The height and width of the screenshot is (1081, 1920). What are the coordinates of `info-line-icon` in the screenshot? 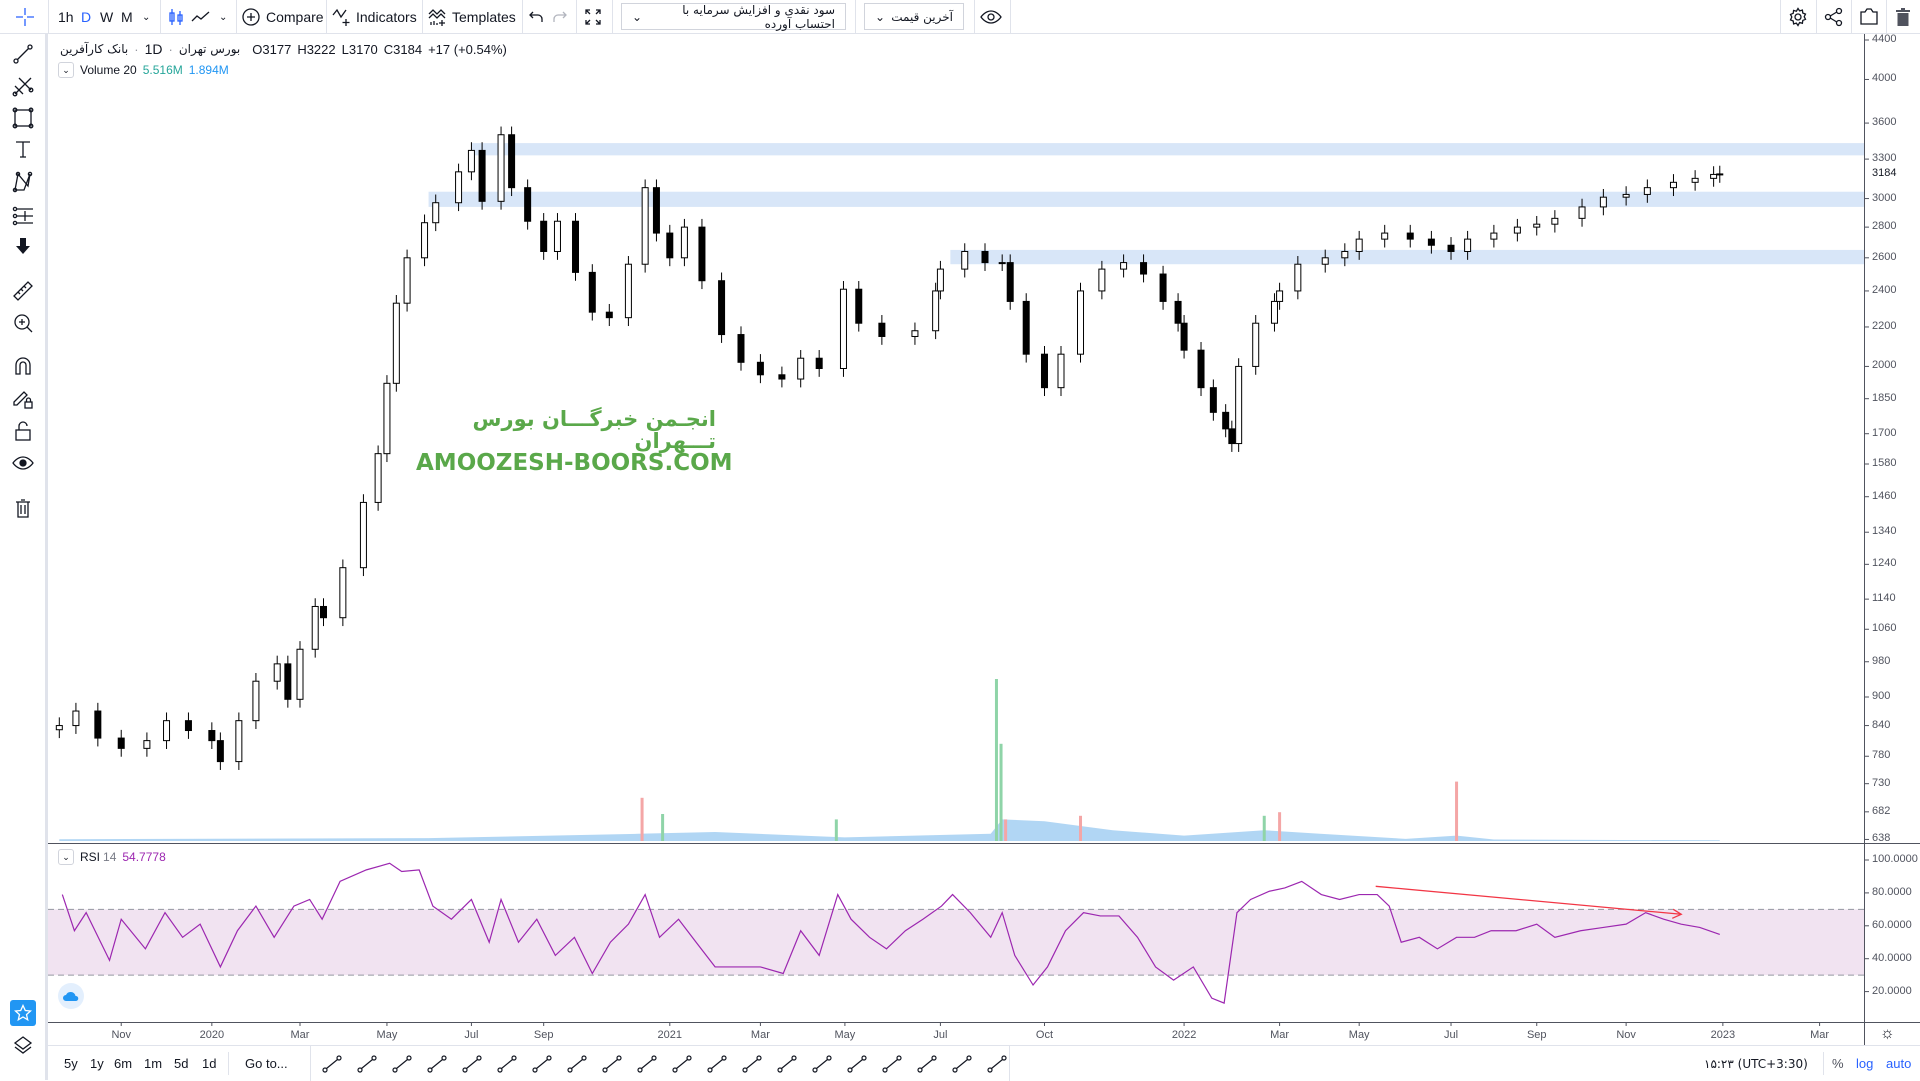 It's located at (612, 1064).